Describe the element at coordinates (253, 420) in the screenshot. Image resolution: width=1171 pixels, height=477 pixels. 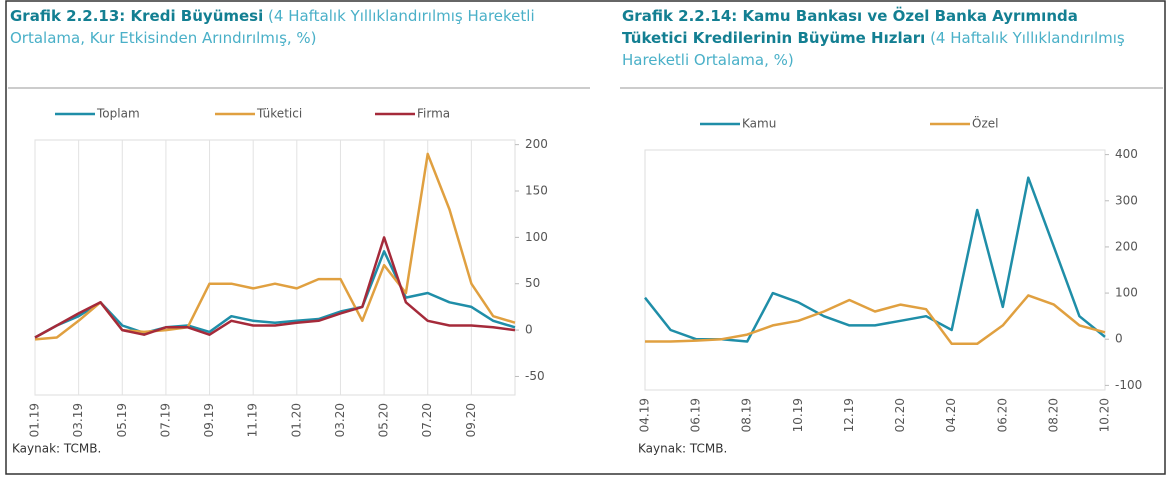
I see `x-tick-label: 11.19` at that location.